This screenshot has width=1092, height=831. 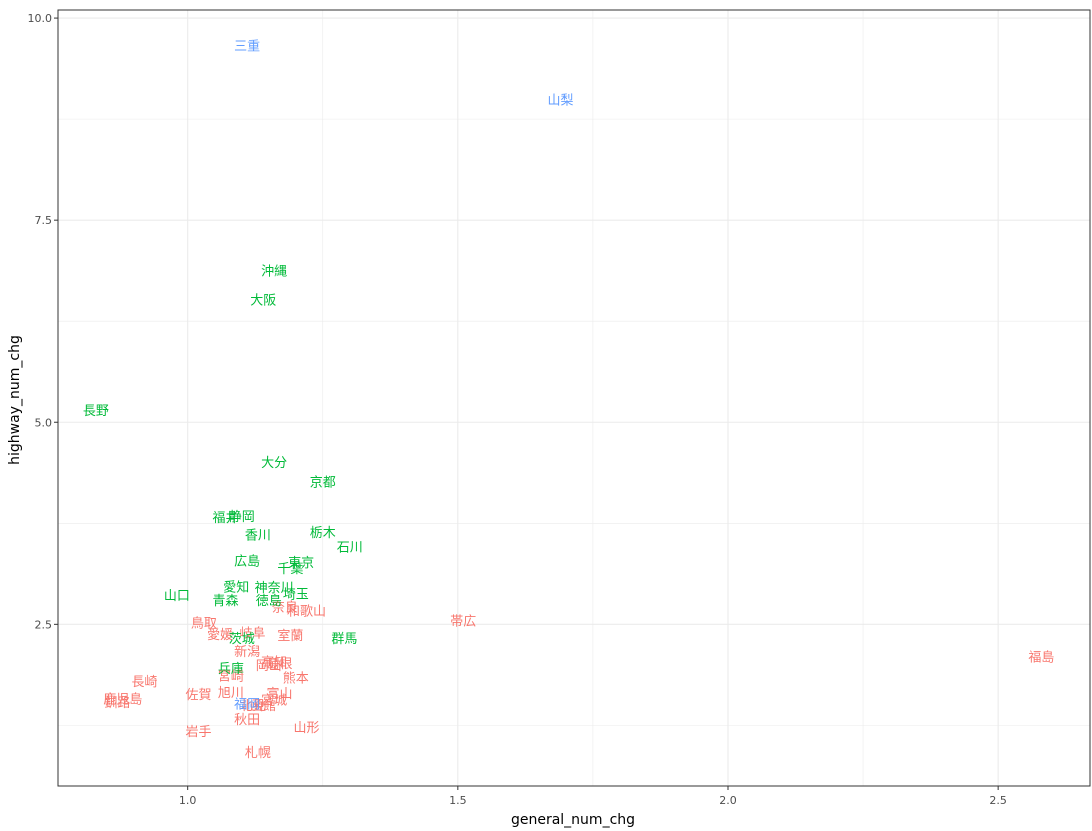 What do you see at coordinates (344, 639) in the screenshot?
I see `point-label: 群馬` at bounding box center [344, 639].